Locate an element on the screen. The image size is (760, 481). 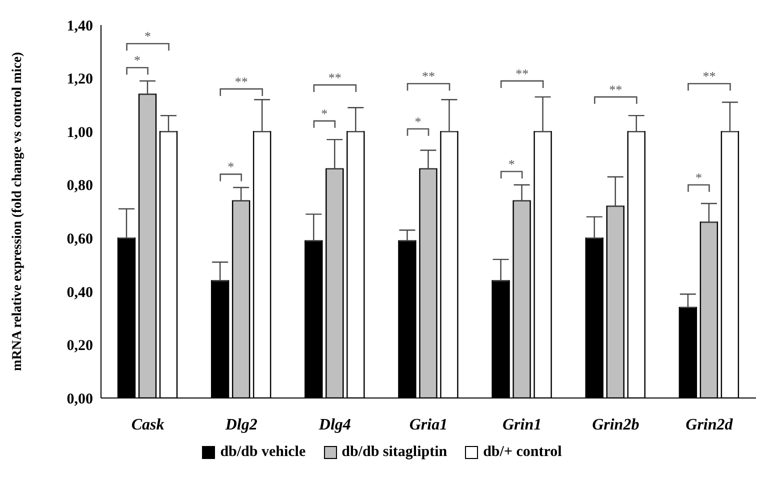
x-tick-label: Grin2b is located at coordinates (616, 425).